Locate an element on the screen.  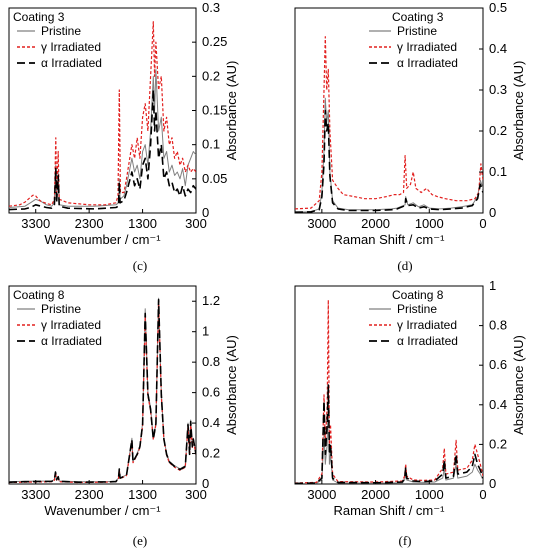
panel-letter: (d) is located at coordinates (404, 265).